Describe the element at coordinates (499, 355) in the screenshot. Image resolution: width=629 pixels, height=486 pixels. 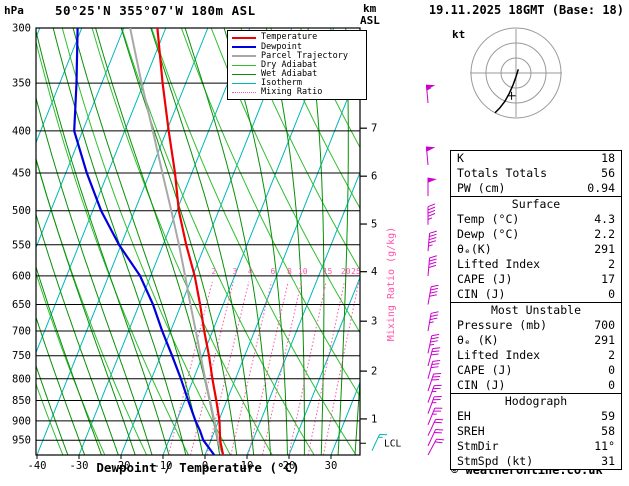
I see `index-label: Lifted Index` at that location.